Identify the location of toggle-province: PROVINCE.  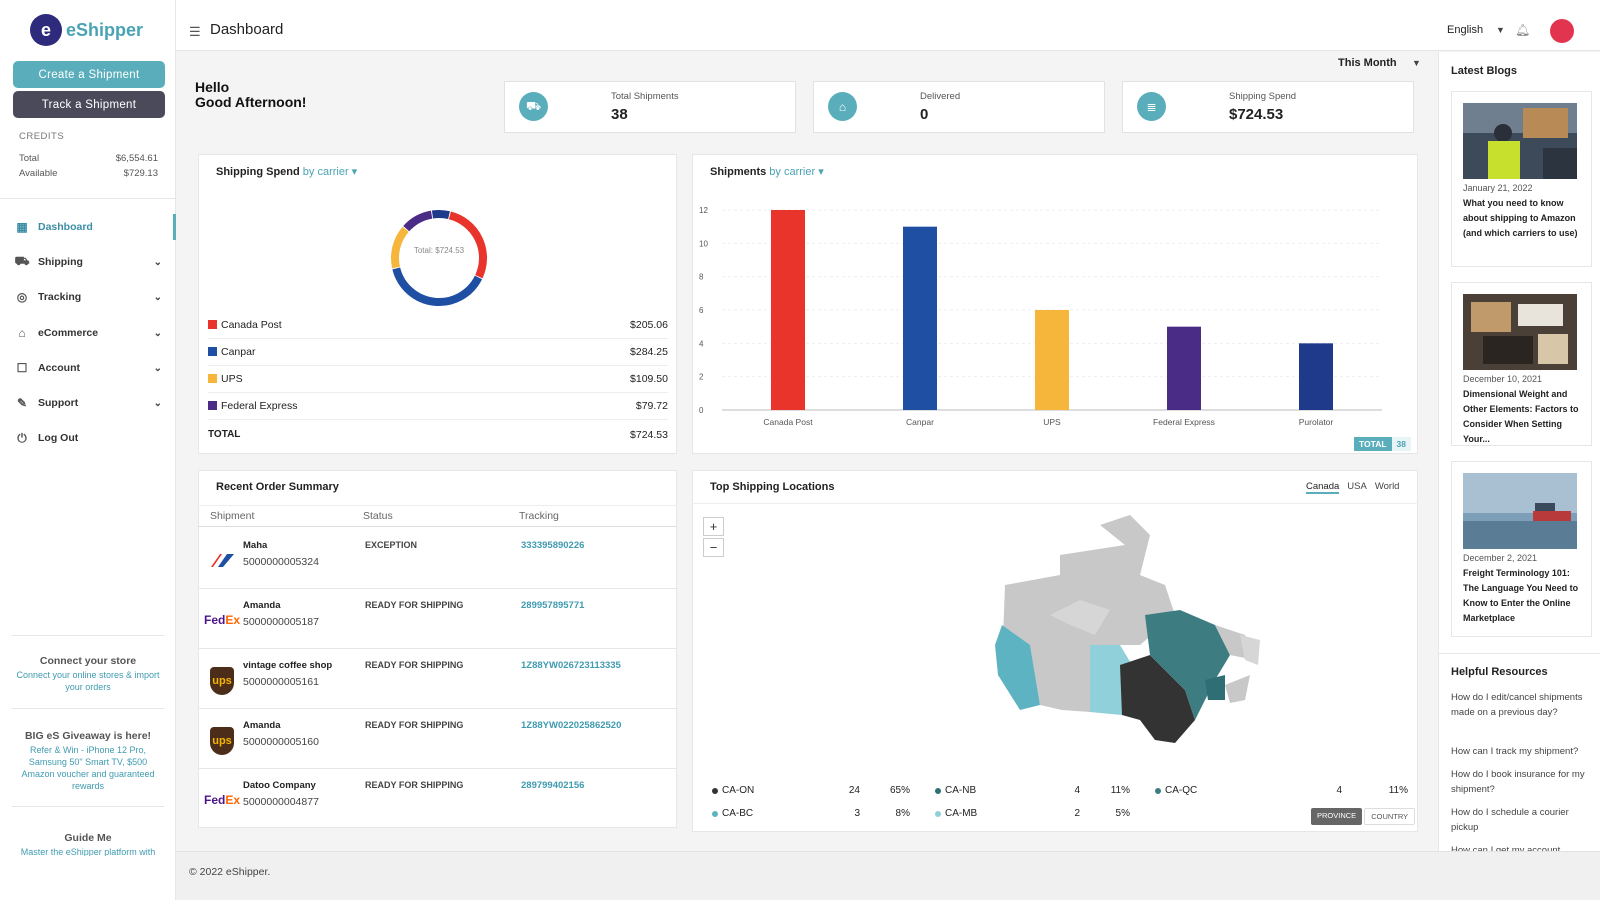
(1337, 816).